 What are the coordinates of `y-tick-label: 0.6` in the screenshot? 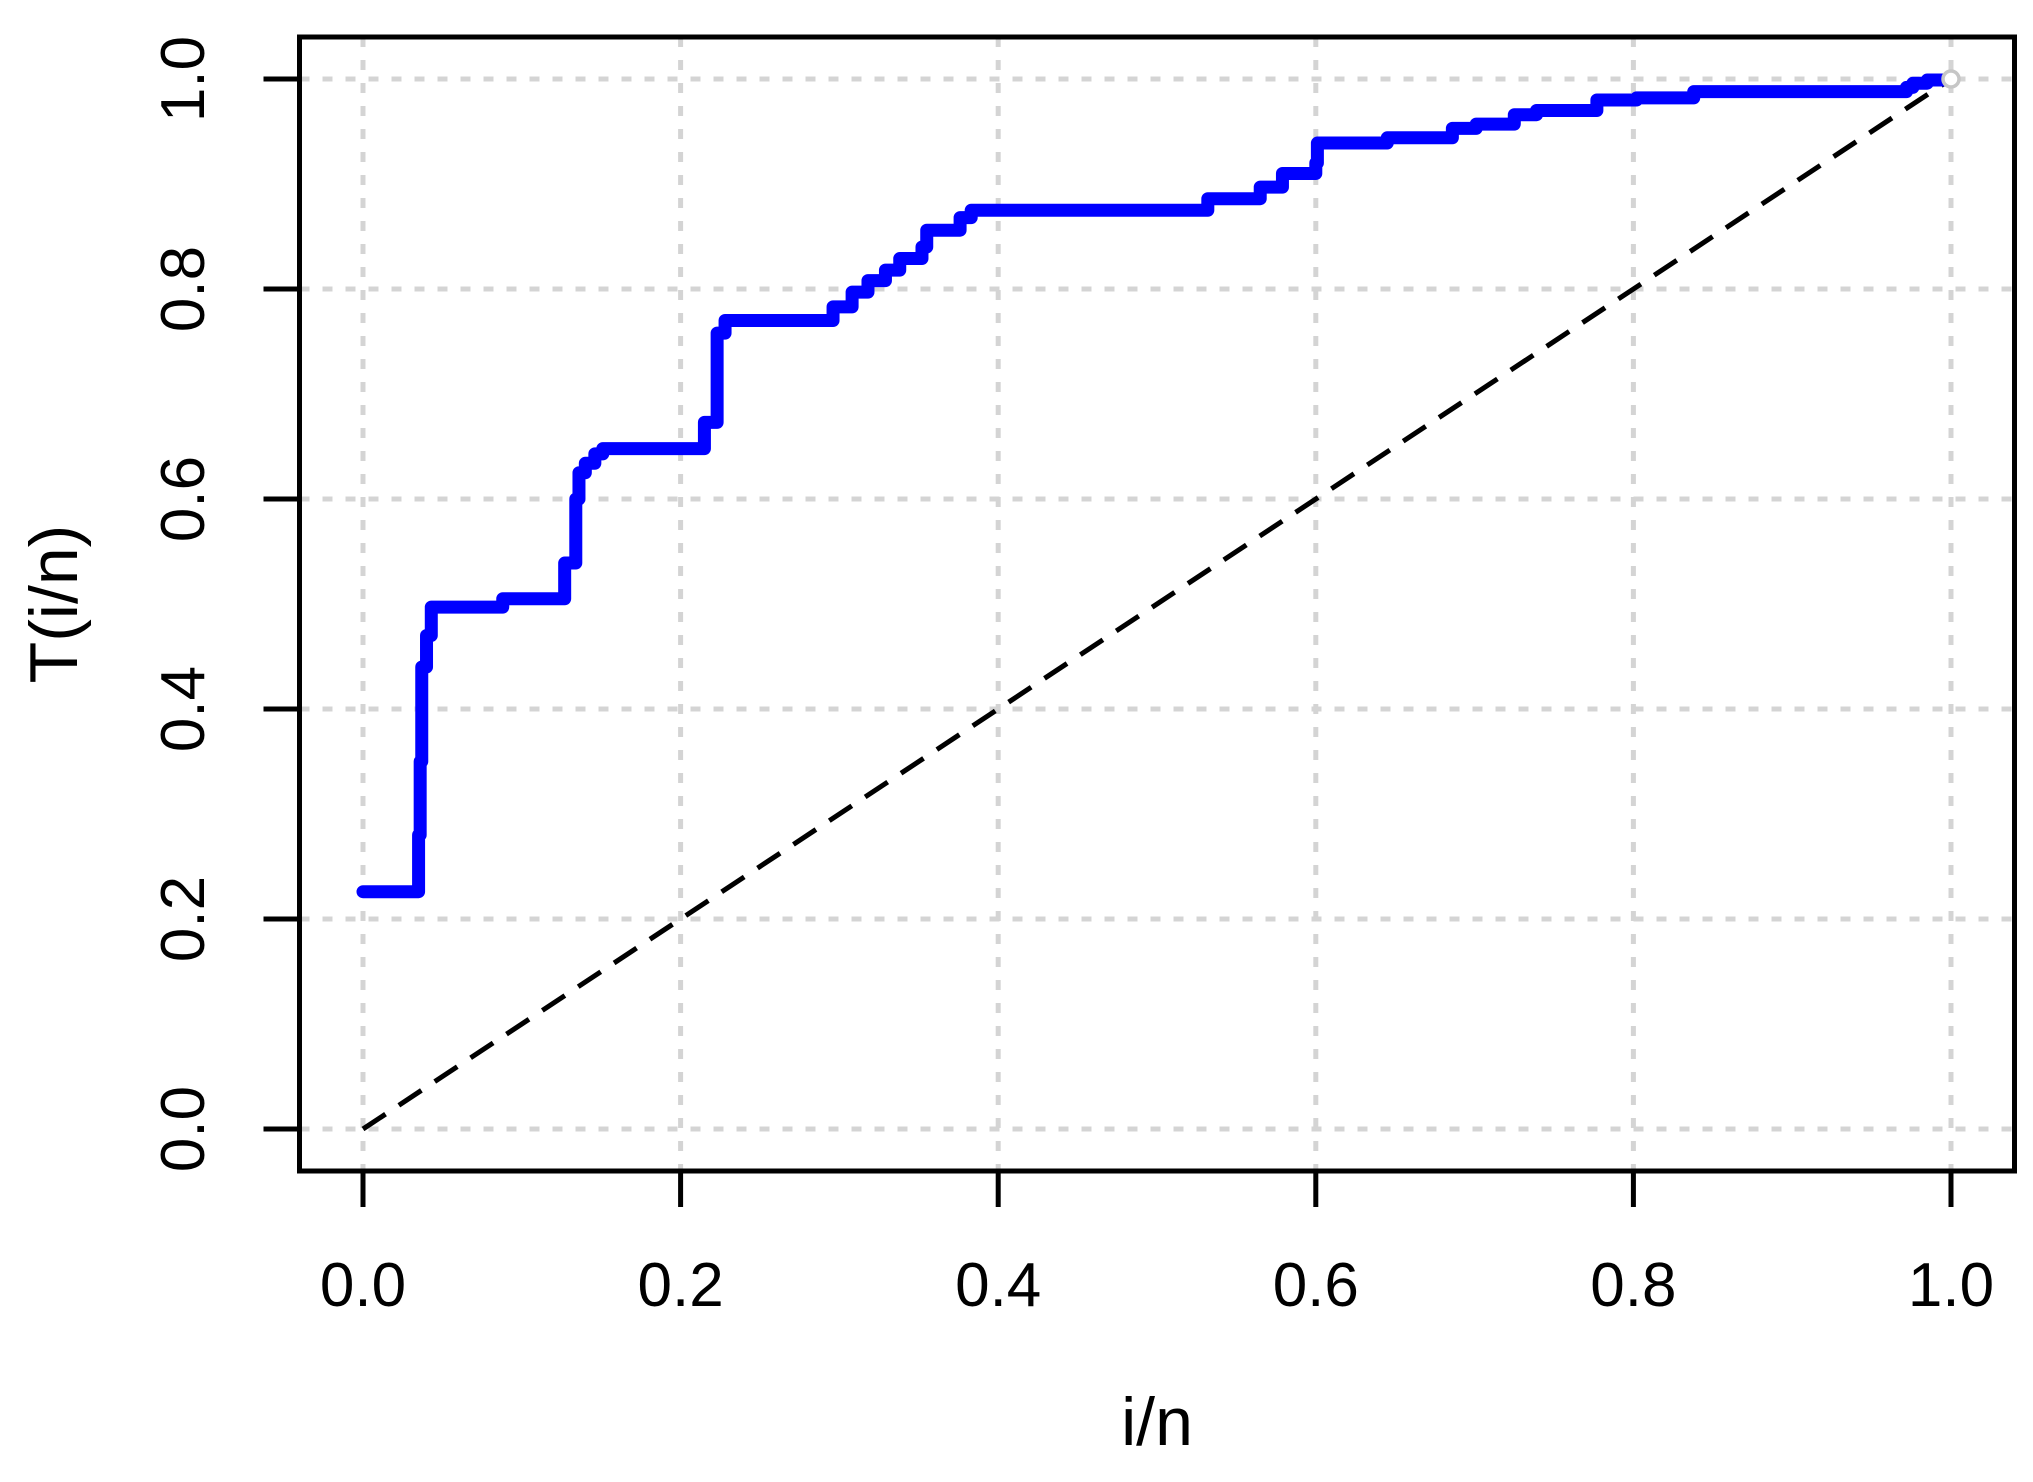 It's located at (183, 499).